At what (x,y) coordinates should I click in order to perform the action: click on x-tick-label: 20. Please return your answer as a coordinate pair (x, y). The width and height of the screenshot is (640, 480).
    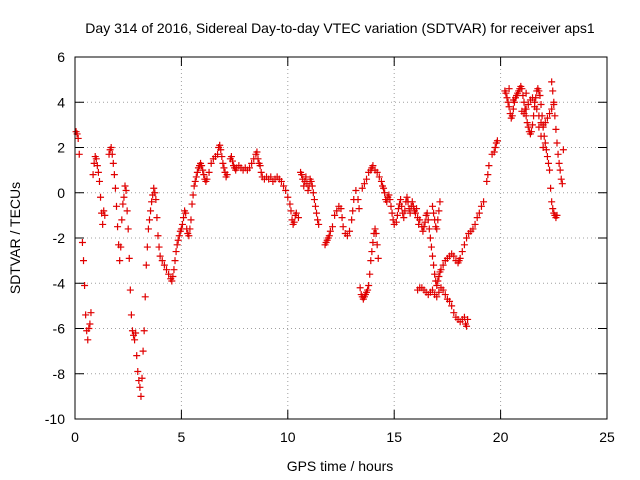
    Looking at the image, I should click on (501, 437).